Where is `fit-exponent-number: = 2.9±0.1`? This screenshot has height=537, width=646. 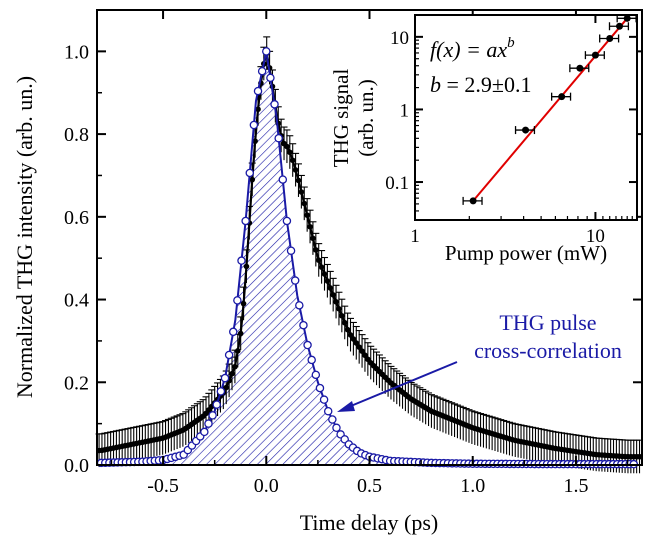 fit-exponent-number: = 2.9±0.1 is located at coordinates (486, 84).